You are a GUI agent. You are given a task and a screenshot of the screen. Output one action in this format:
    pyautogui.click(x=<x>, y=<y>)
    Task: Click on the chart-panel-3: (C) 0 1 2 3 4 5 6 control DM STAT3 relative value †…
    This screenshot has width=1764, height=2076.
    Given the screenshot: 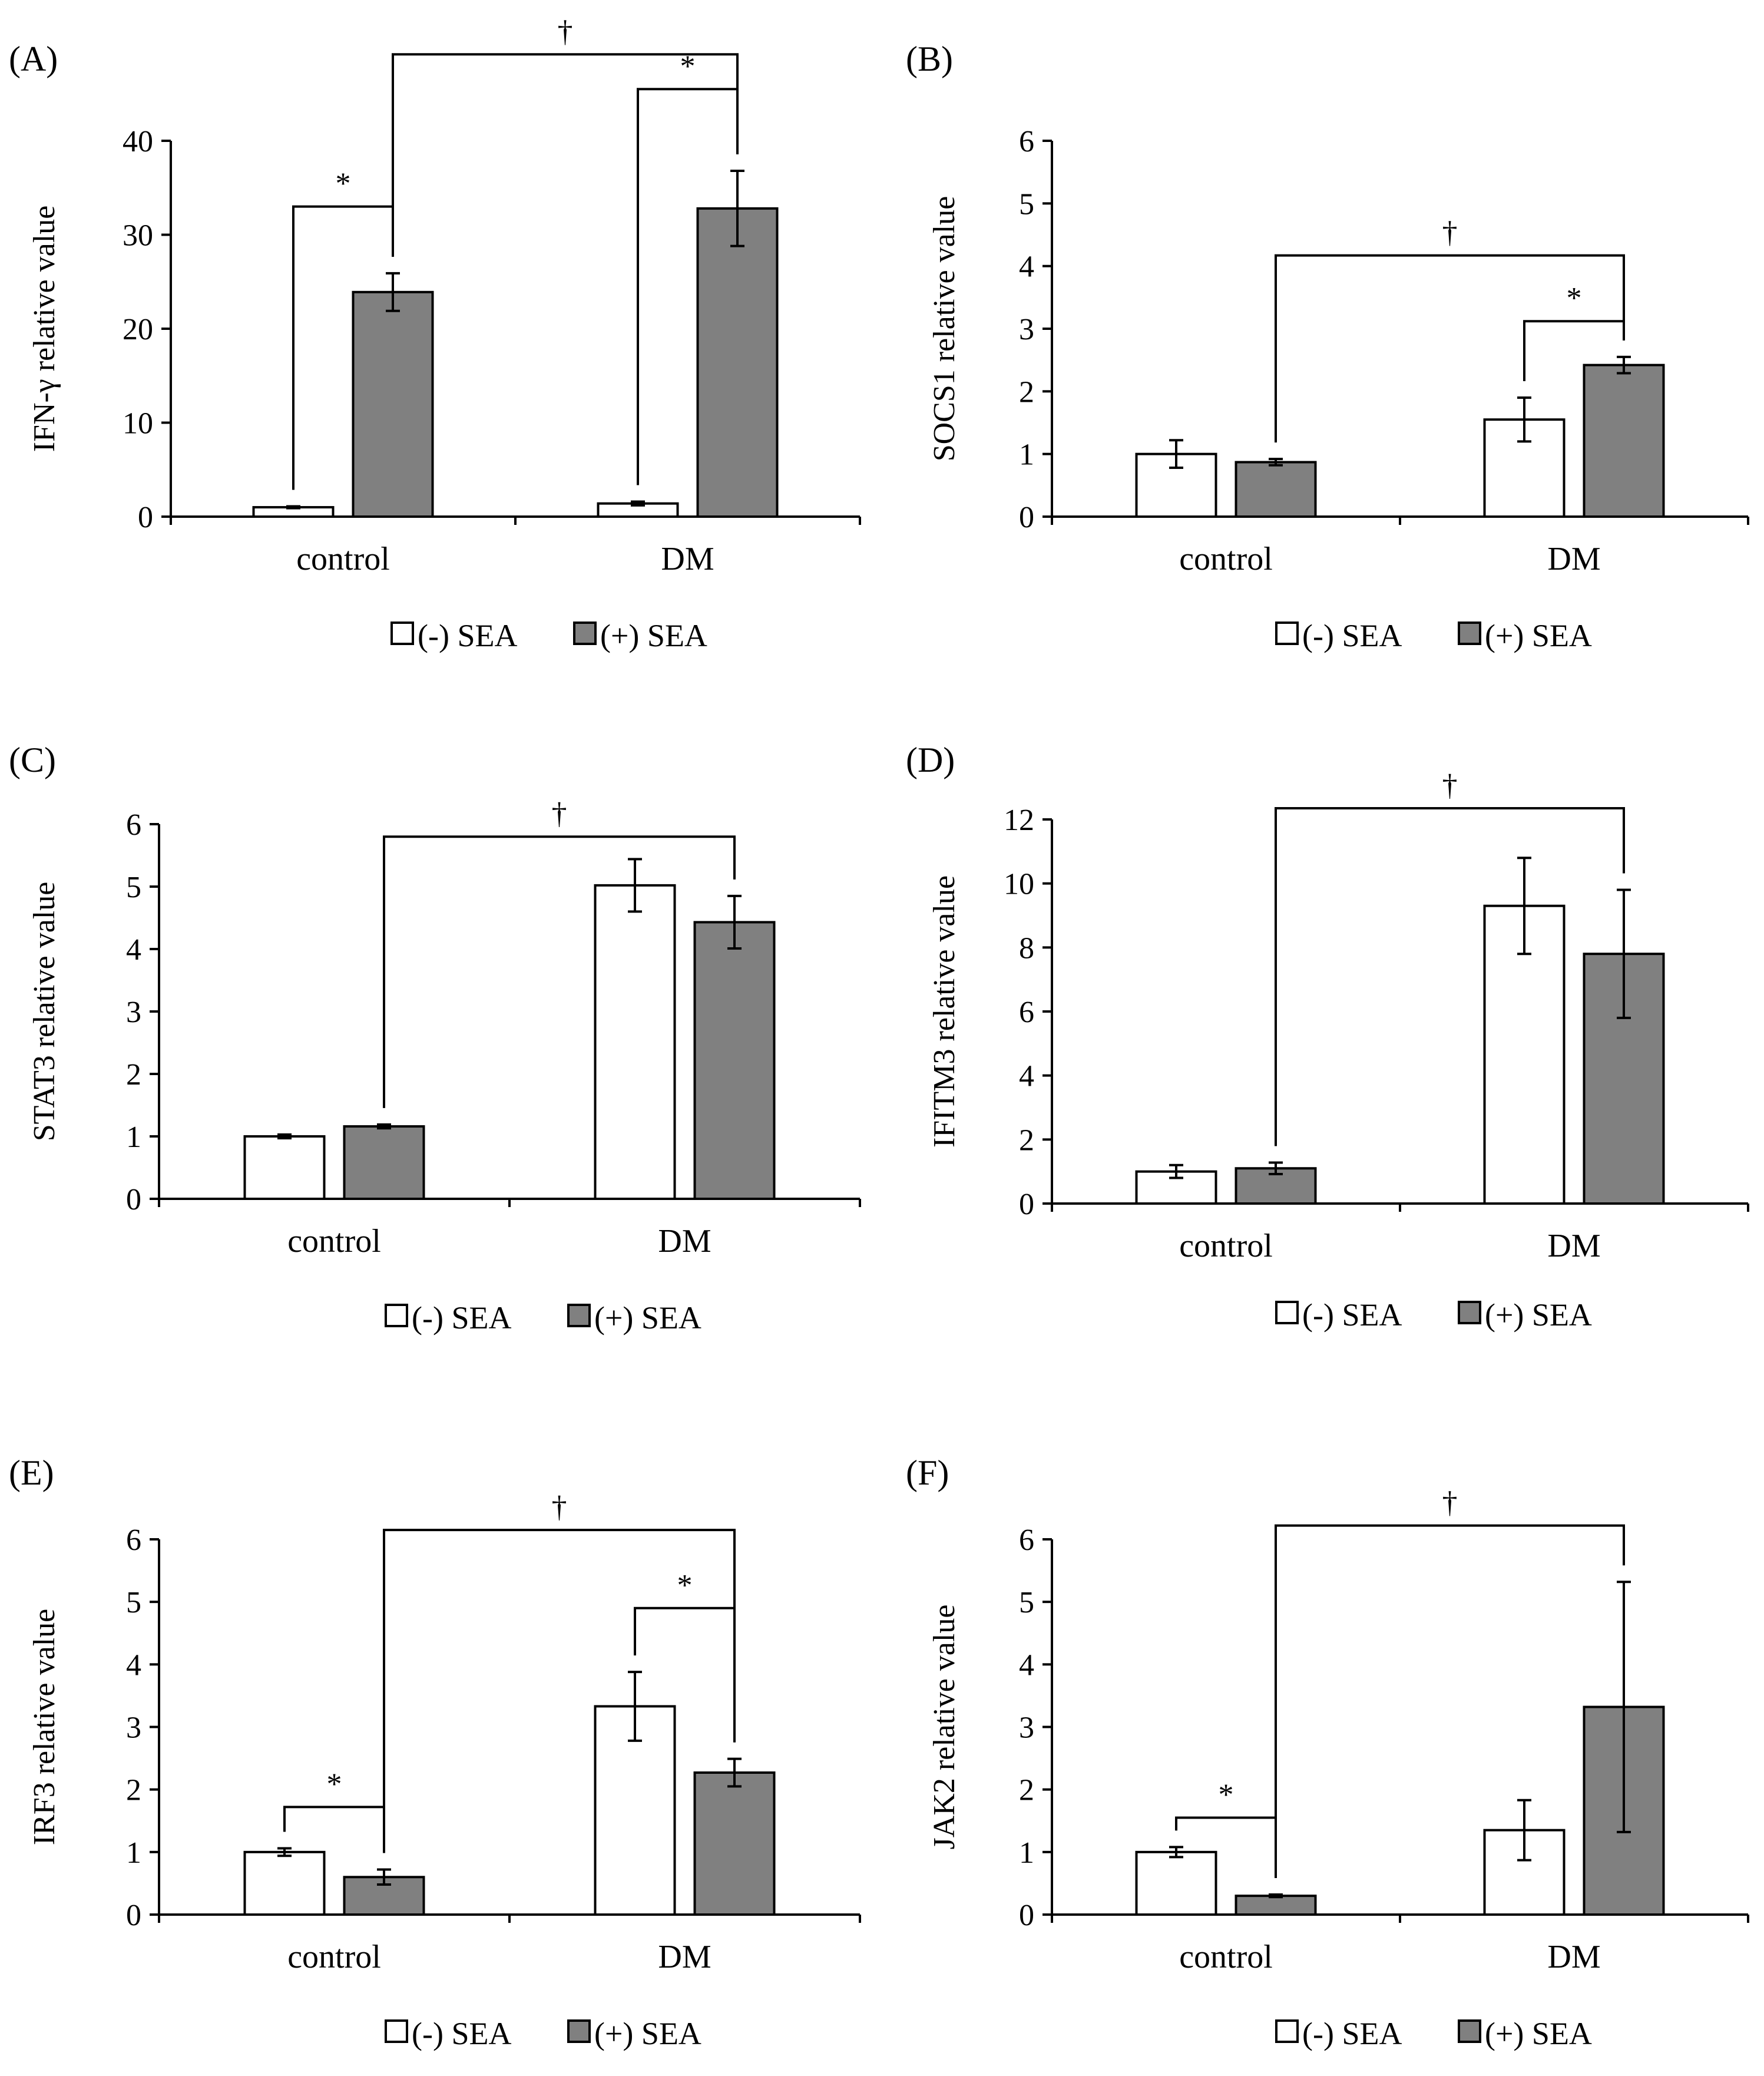 What is the action you would take?
    pyautogui.click(x=435, y=1038)
    